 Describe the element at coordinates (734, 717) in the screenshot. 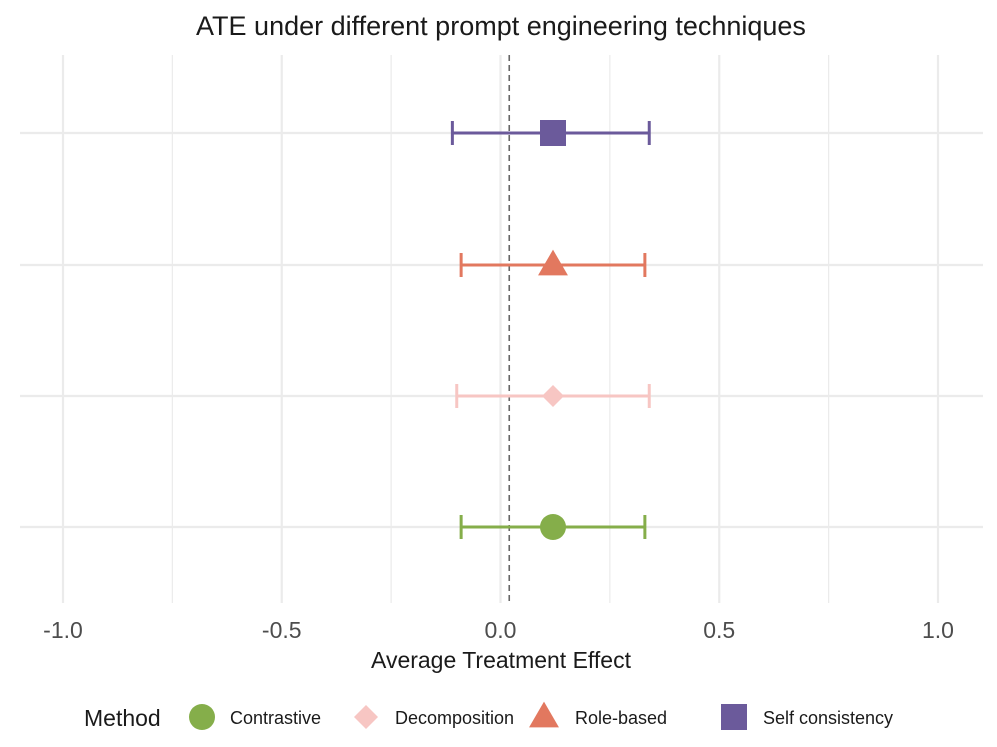

I see `legend-key-self-consistency` at that location.